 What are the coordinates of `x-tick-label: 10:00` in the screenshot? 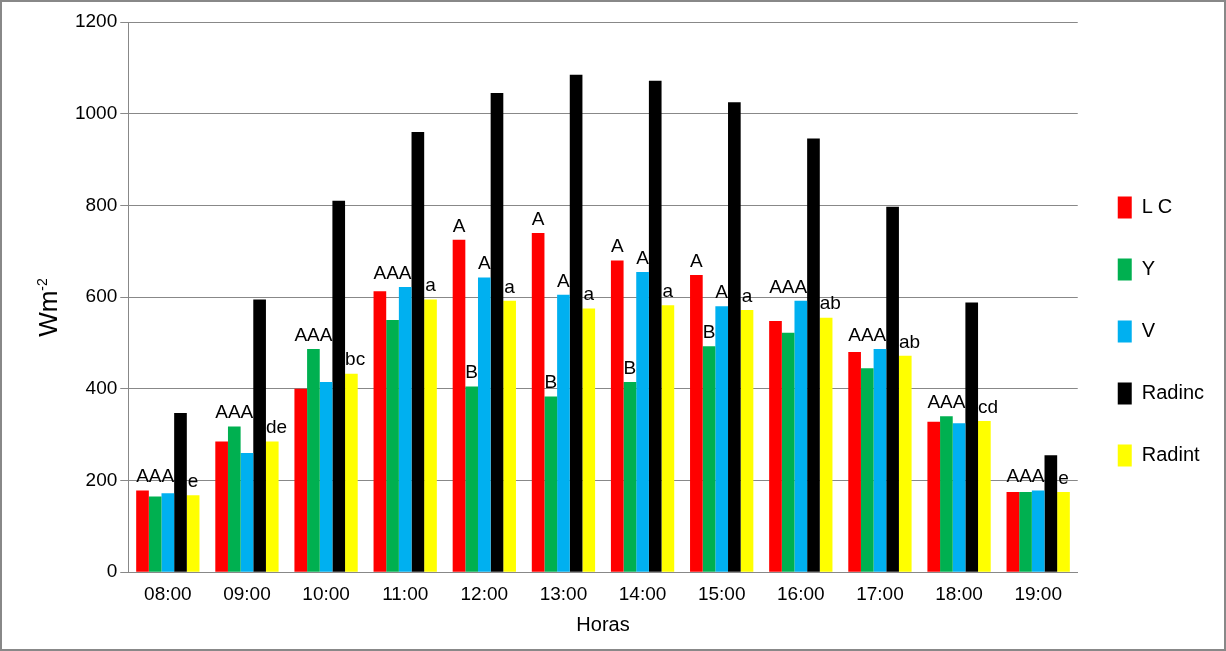 It's located at (326, 593).